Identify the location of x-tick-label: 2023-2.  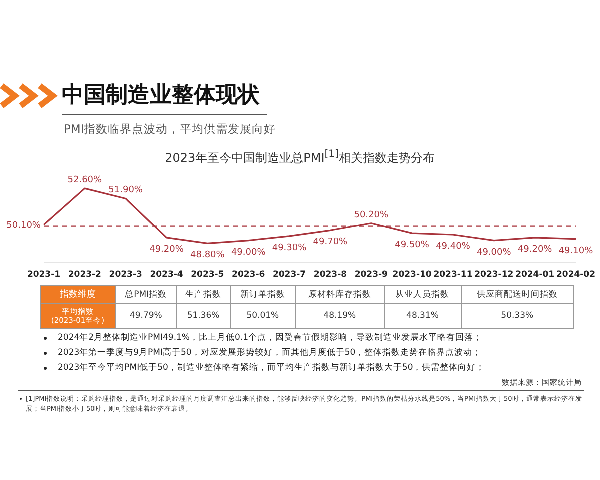
(85, 275).